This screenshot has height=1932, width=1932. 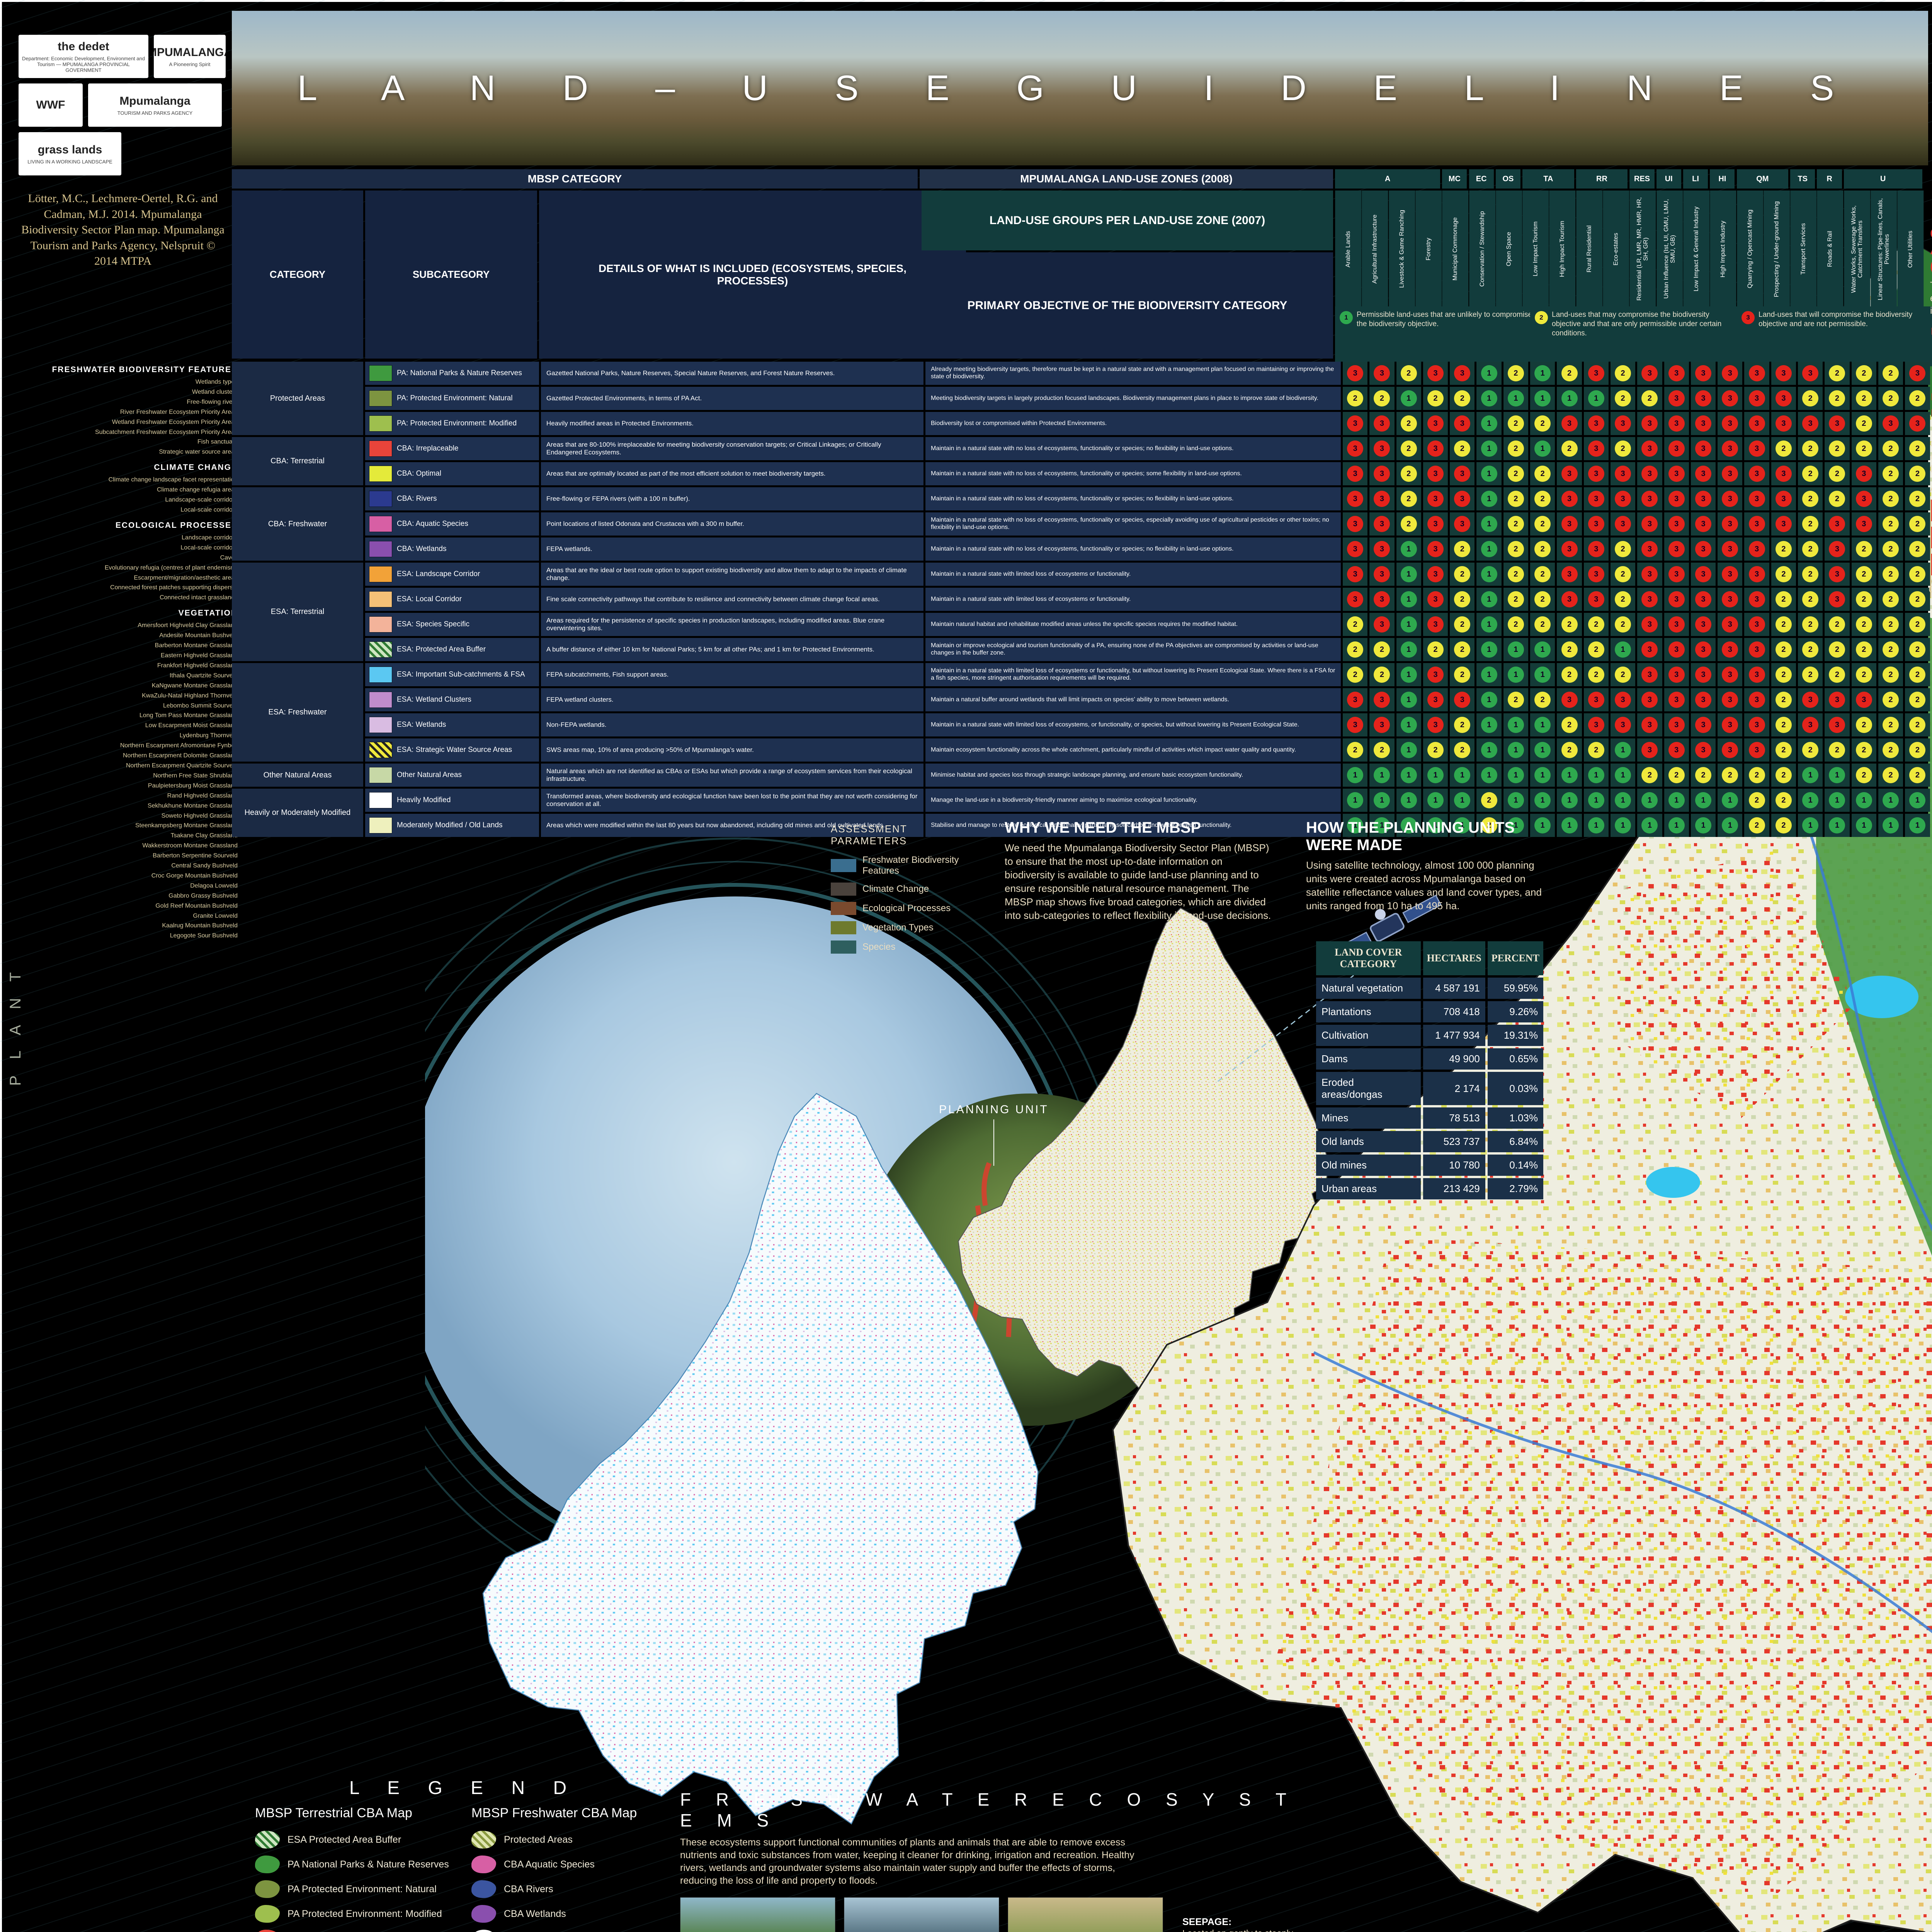 I want to click on details-cell: Non-FEPA wetlands., so click(x=732, y=724).